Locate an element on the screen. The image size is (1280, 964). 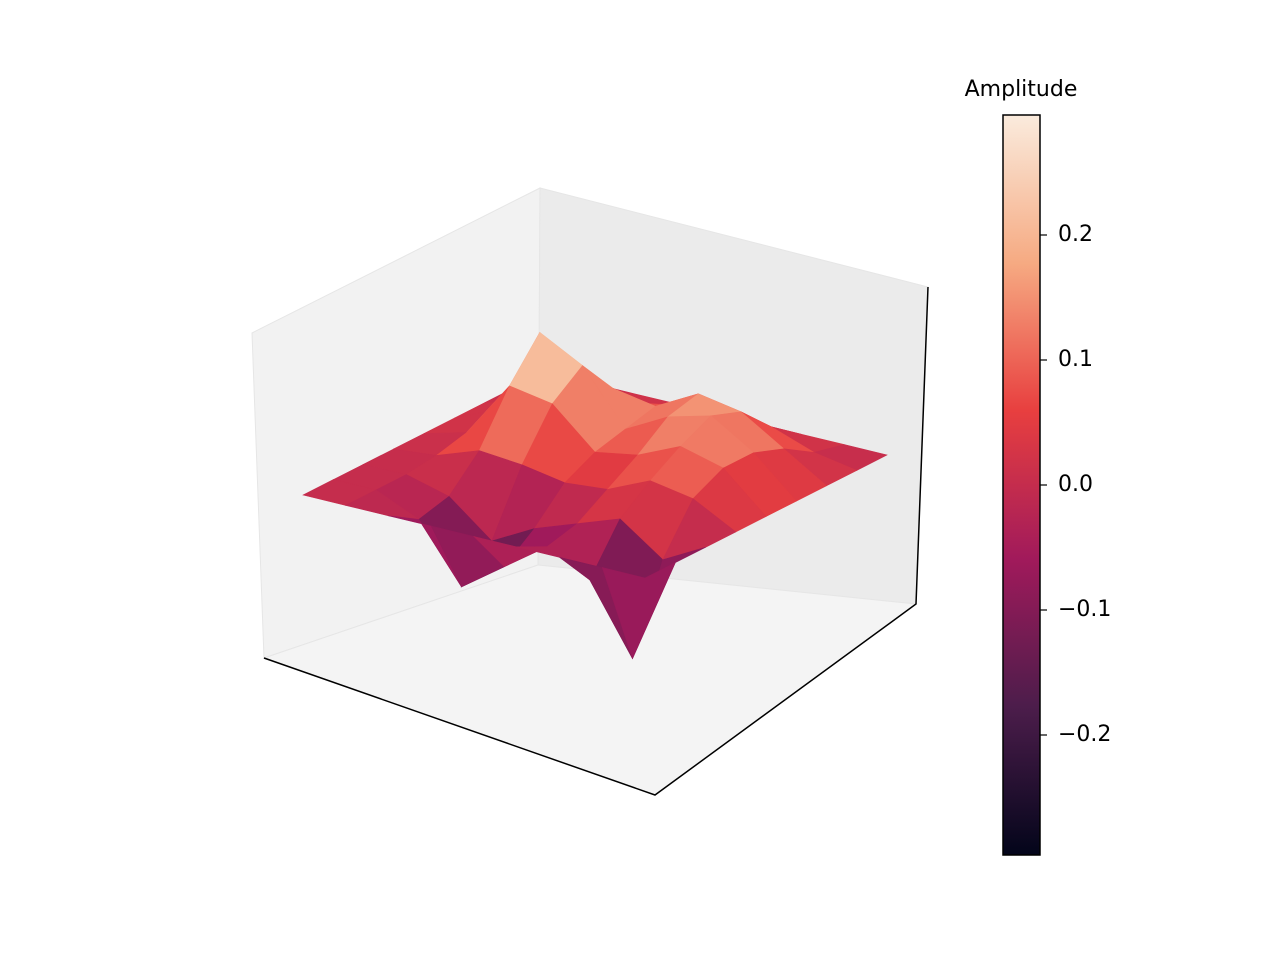
colorbar-tick-label: 0.1 is located at coordinates (1075, 359).